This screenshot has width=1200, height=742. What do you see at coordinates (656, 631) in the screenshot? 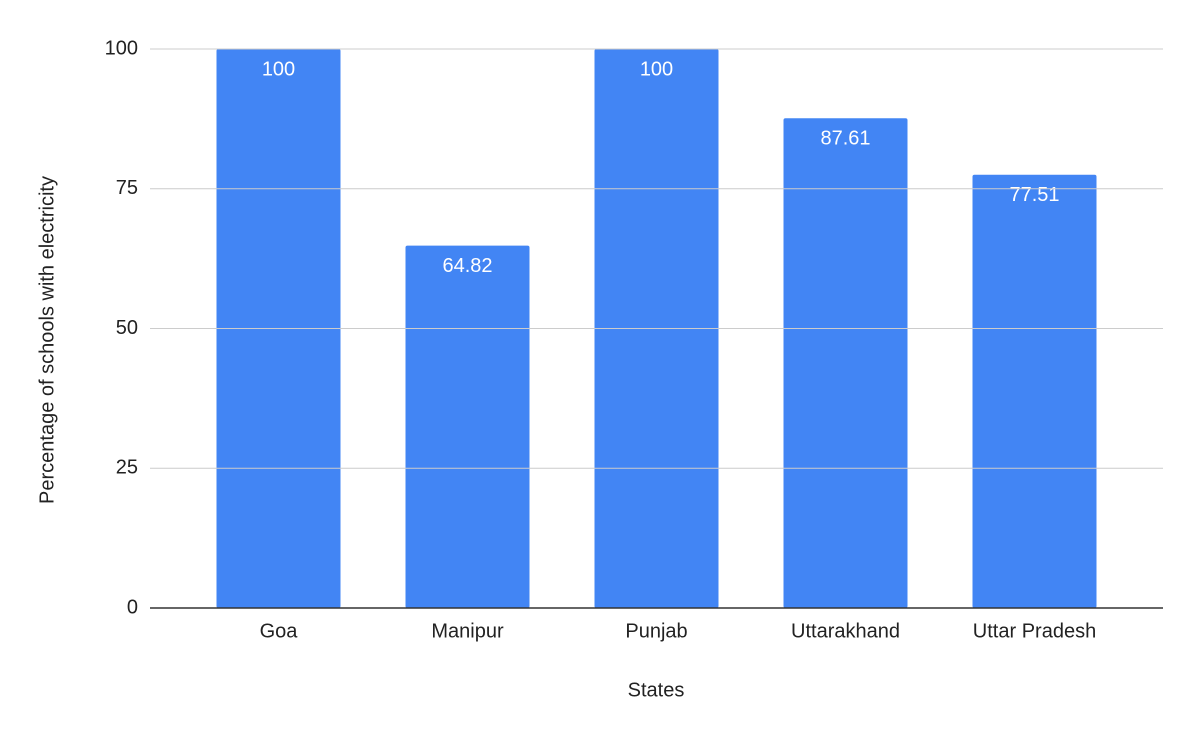
I see `x-tick-label: Punjab` at bounding box center [656, 631].